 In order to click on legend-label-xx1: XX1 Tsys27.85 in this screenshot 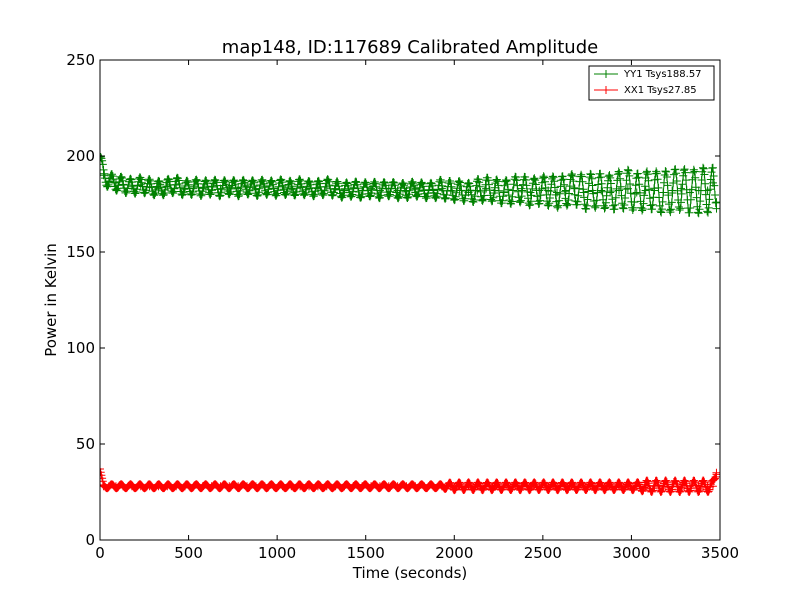, I will do `click(660, 90)`.